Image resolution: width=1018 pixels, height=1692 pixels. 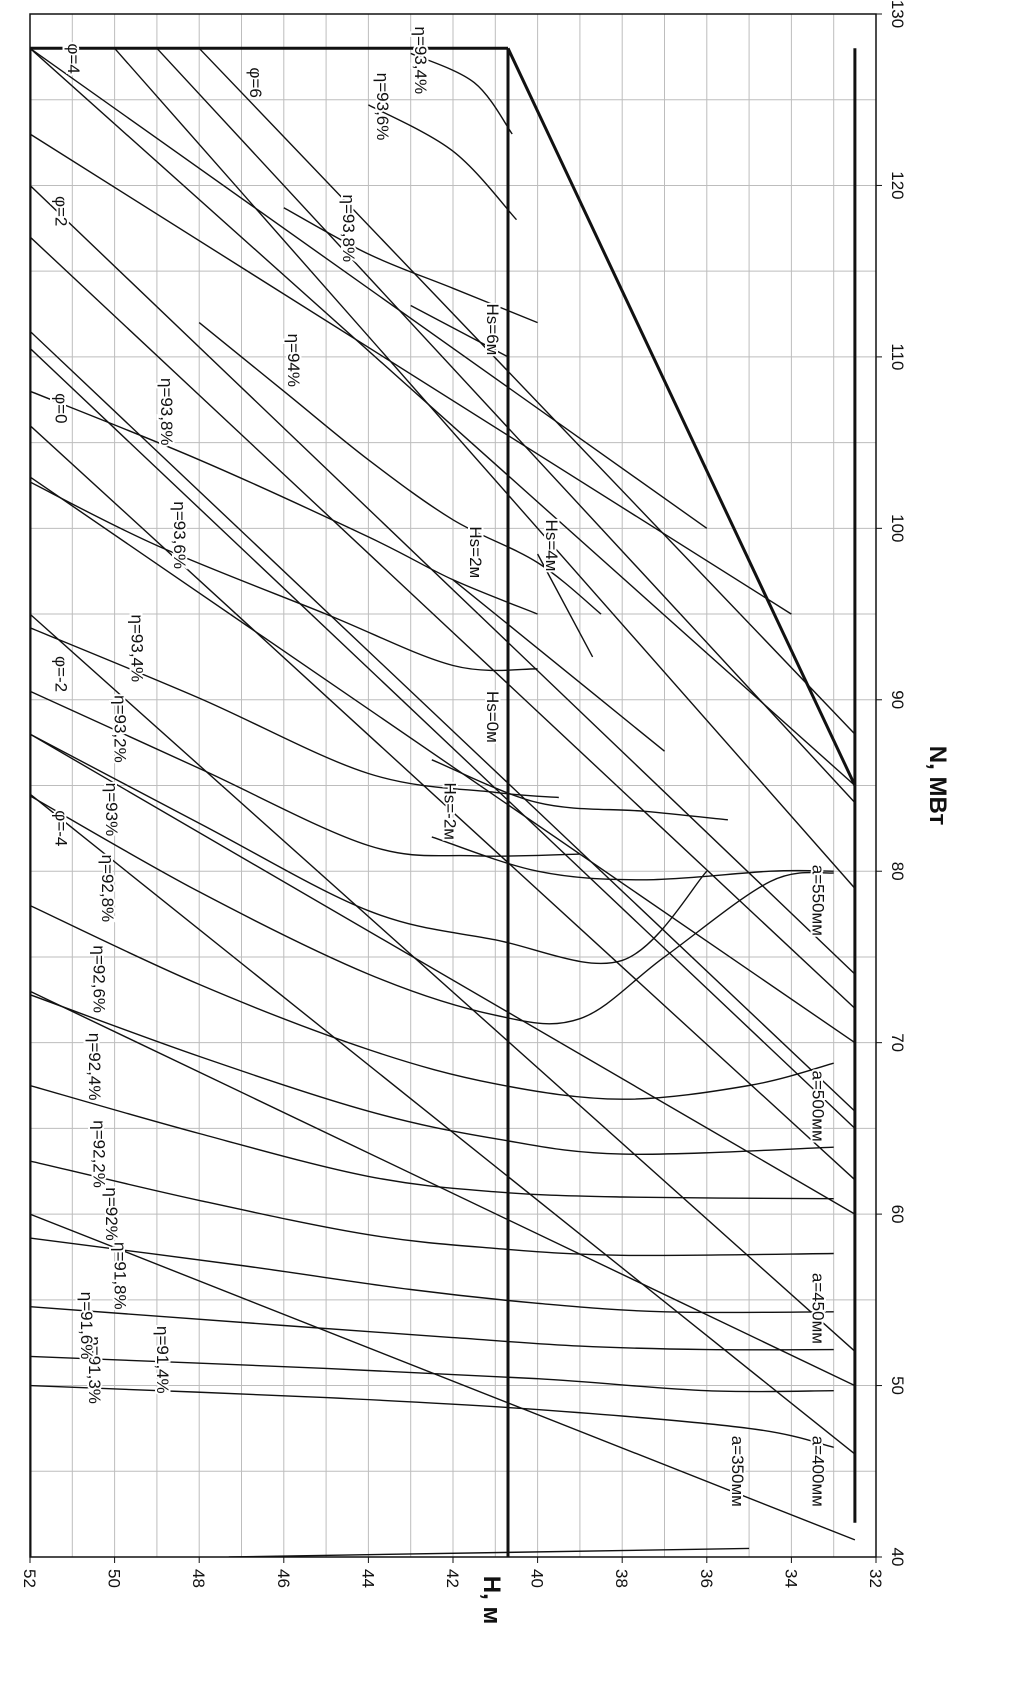 I want to click on efficiency-label: η=93%, so click(x=111, y=809).